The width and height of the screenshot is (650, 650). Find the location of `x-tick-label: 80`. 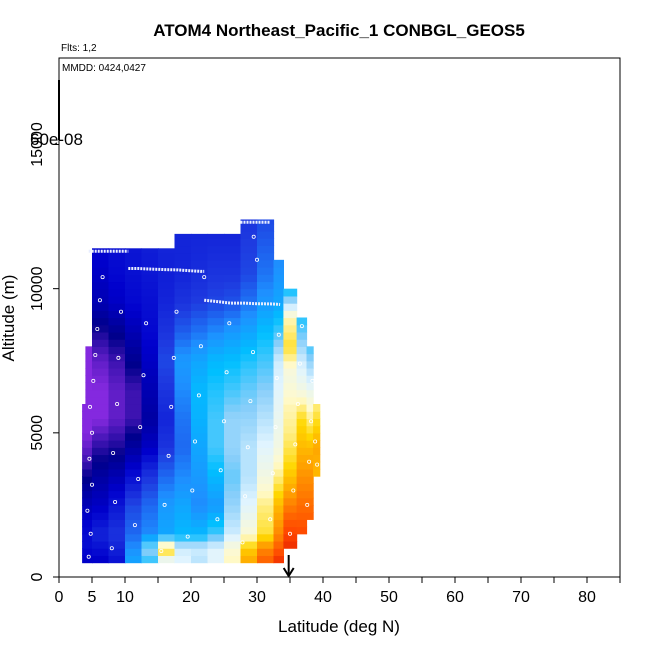

x-tick-label: 80 is located at coordinates (587, 597).